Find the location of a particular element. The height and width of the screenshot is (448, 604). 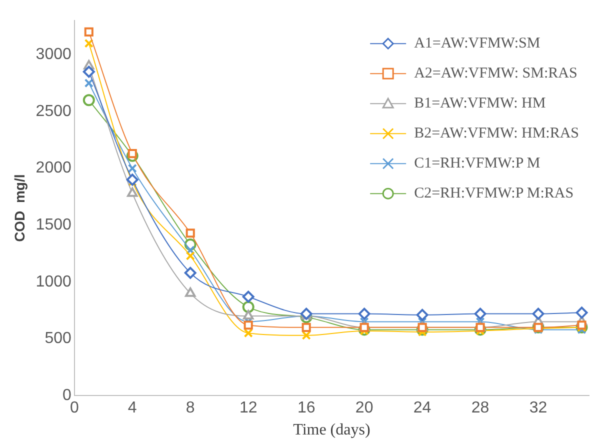

x-tick-label: 28 is located at coordinates (480, 408).